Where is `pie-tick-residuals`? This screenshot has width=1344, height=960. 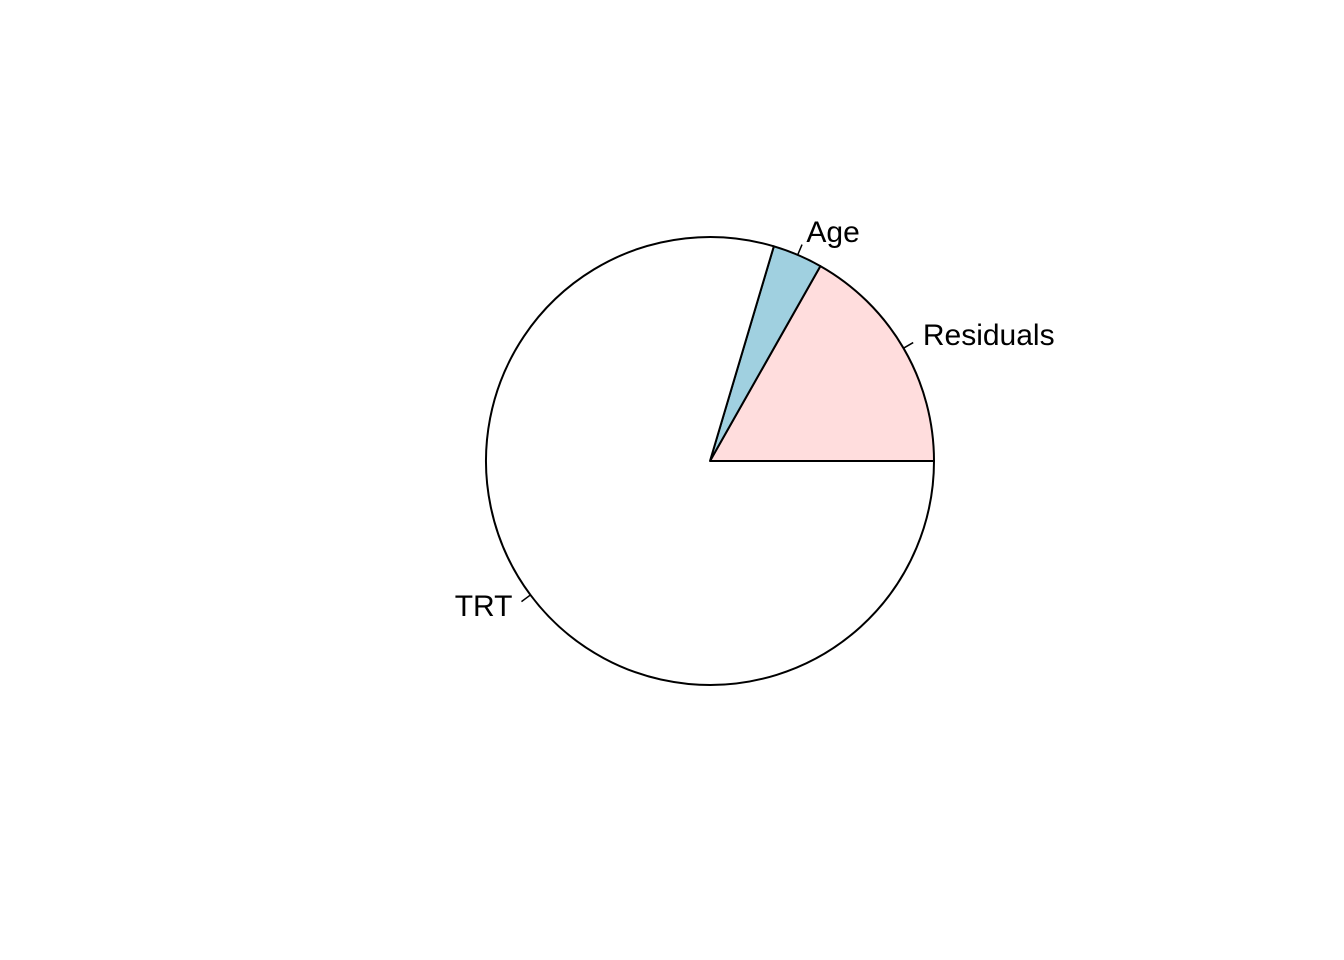 pie-tick-residuals is located at coordinates (908, 345).